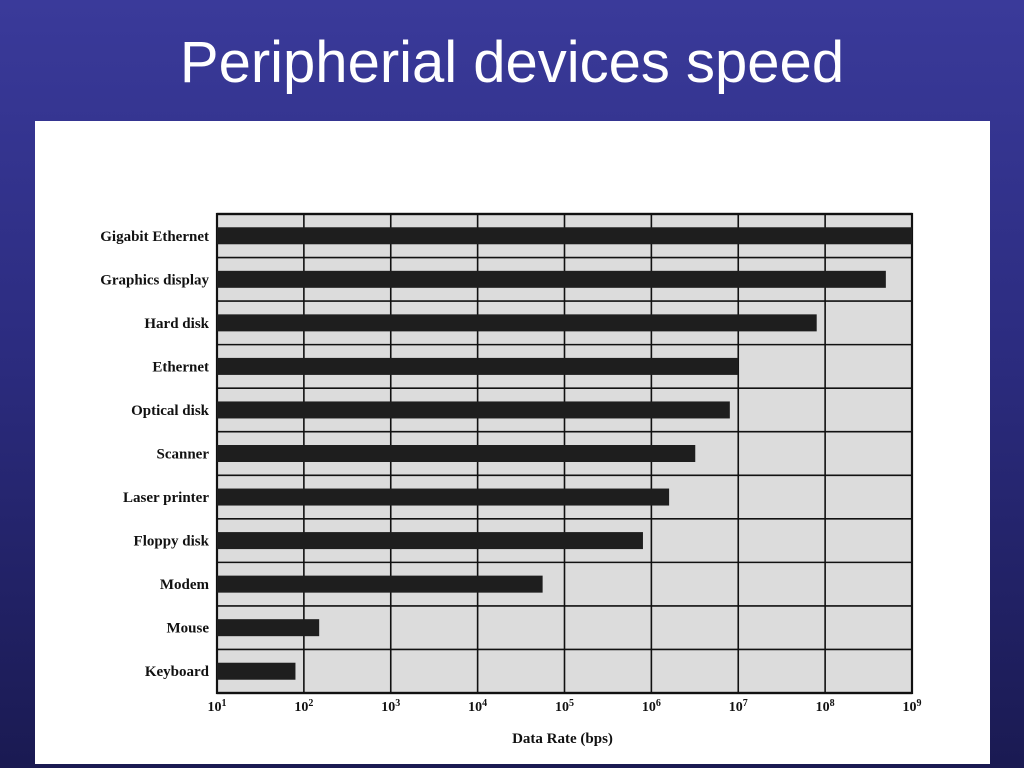 The height and width of the screenshot is (768, 1024). What do you see at coordinates (154, 237) in the screenshot?
I see `category-label: Gigabit Ethernet` at bounding box center [154, 237].